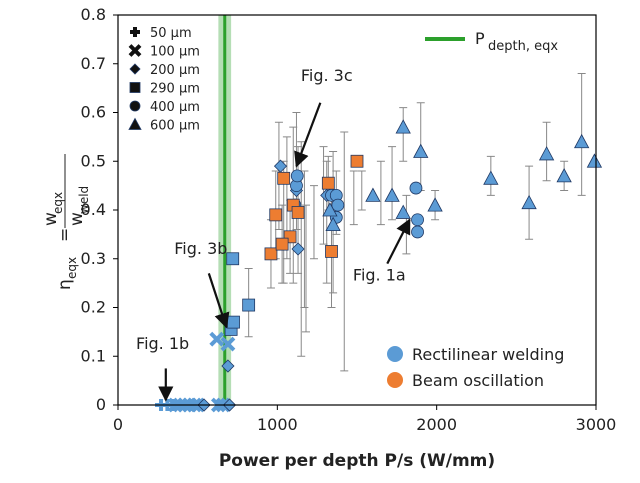 This screenshot has width=640, height=483. What do you see at coordinates (436, 424) in the screenshot?
I see `x-tick-label: 2000` at bounding box center [436, 424].